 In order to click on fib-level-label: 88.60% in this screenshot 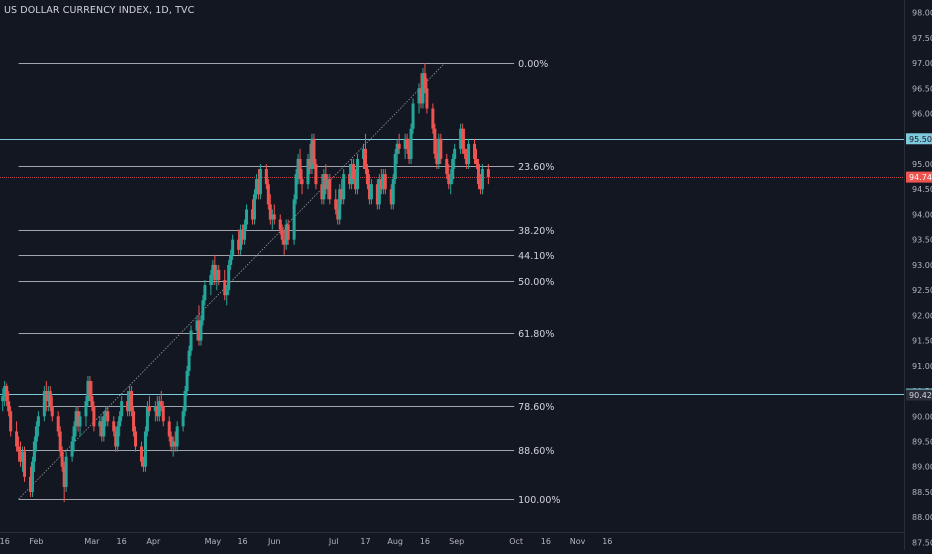, I will do `click(536, 451)`.